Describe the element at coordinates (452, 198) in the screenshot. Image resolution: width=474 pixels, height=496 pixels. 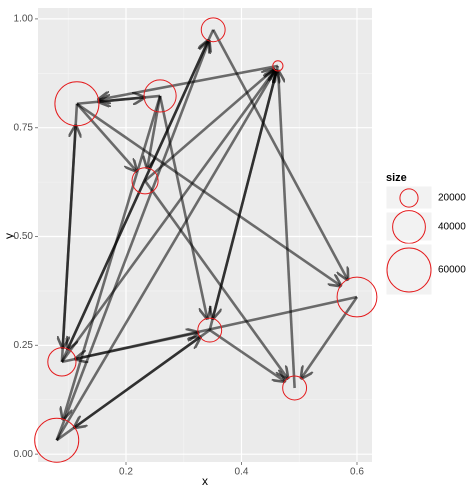
I see `legend-label: 20000` at that location.